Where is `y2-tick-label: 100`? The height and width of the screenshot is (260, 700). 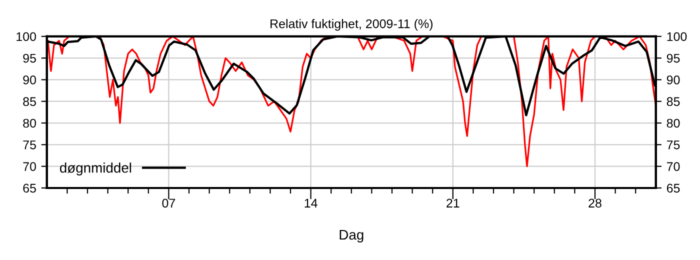
y2-tick-label: 100 is located at coordinates (677, 37).